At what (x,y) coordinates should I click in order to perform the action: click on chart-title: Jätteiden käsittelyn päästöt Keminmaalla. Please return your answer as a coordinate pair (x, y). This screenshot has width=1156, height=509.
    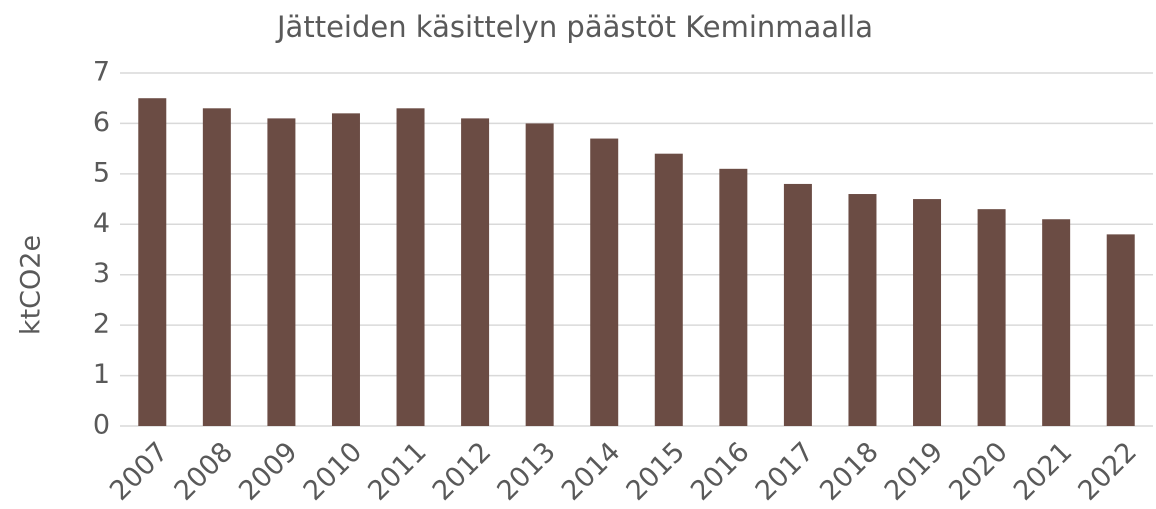
    Looking at the image, I should click on (574, 27).